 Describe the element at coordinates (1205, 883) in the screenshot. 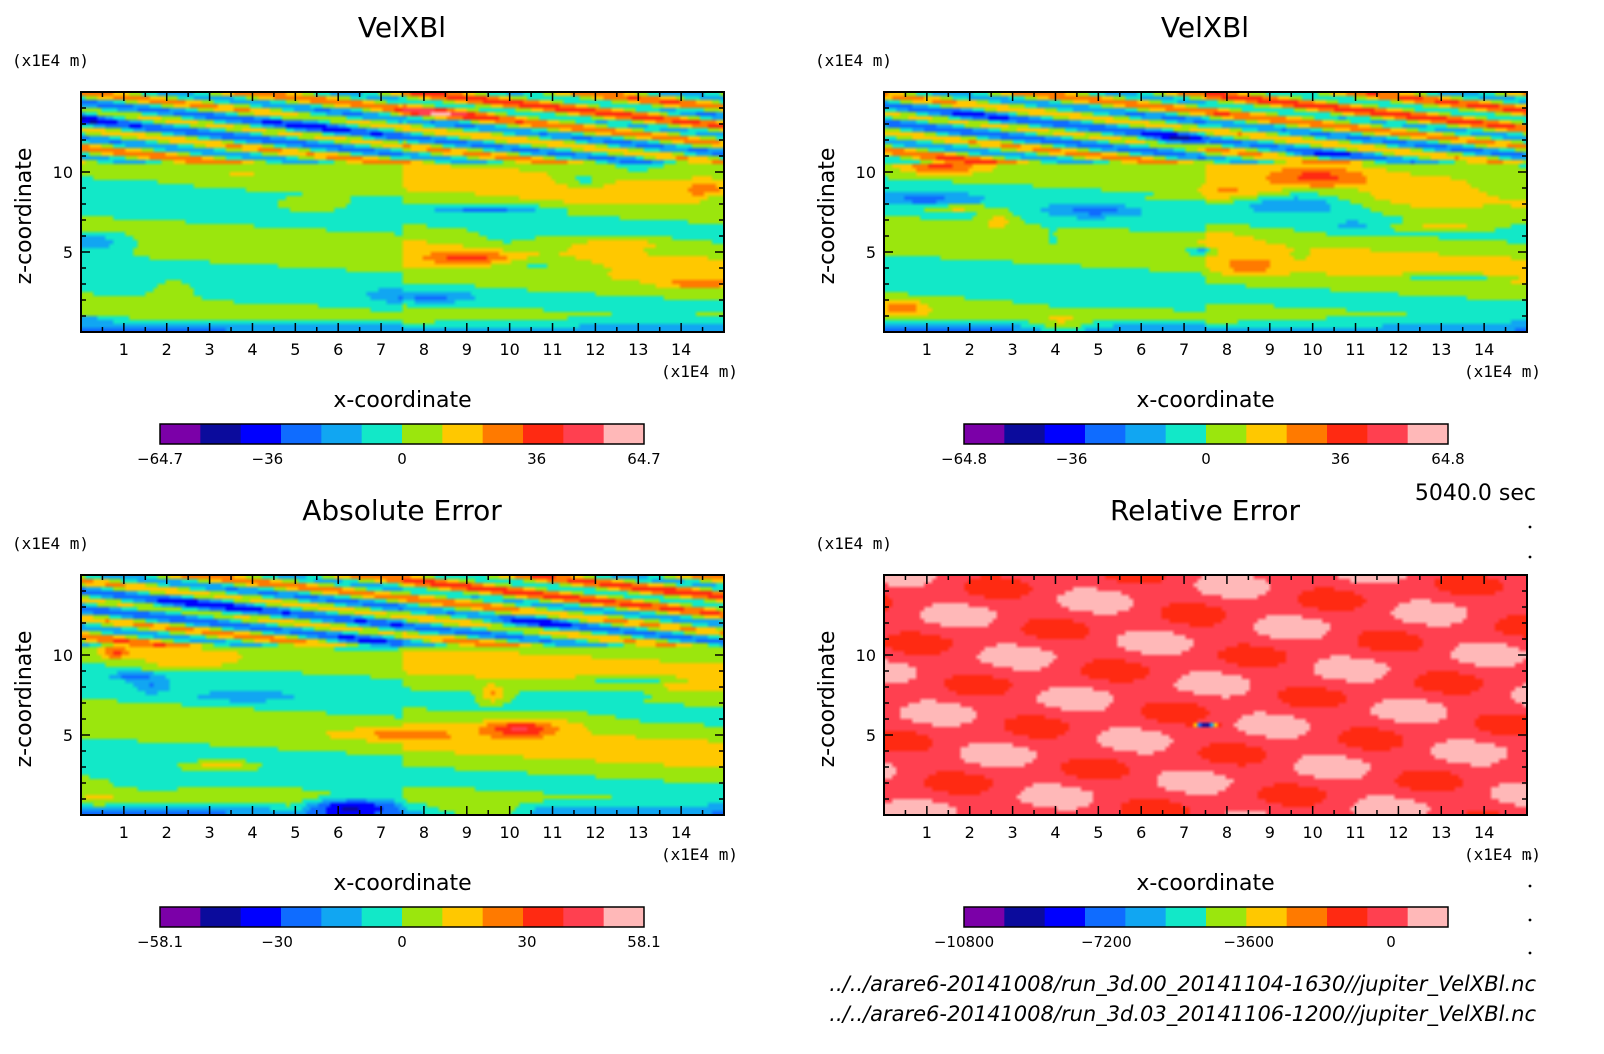

I see `x-axis-label: x-coordinate` at that location.